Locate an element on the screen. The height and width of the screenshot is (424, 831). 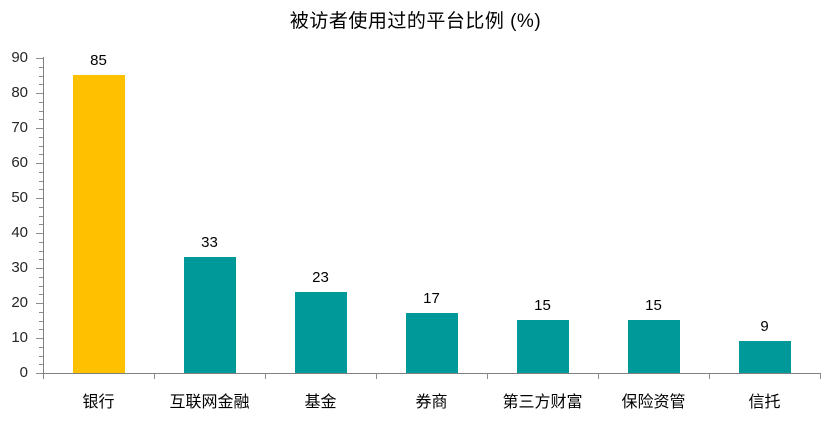
x-axis-line is located at coordinates (431, 373).